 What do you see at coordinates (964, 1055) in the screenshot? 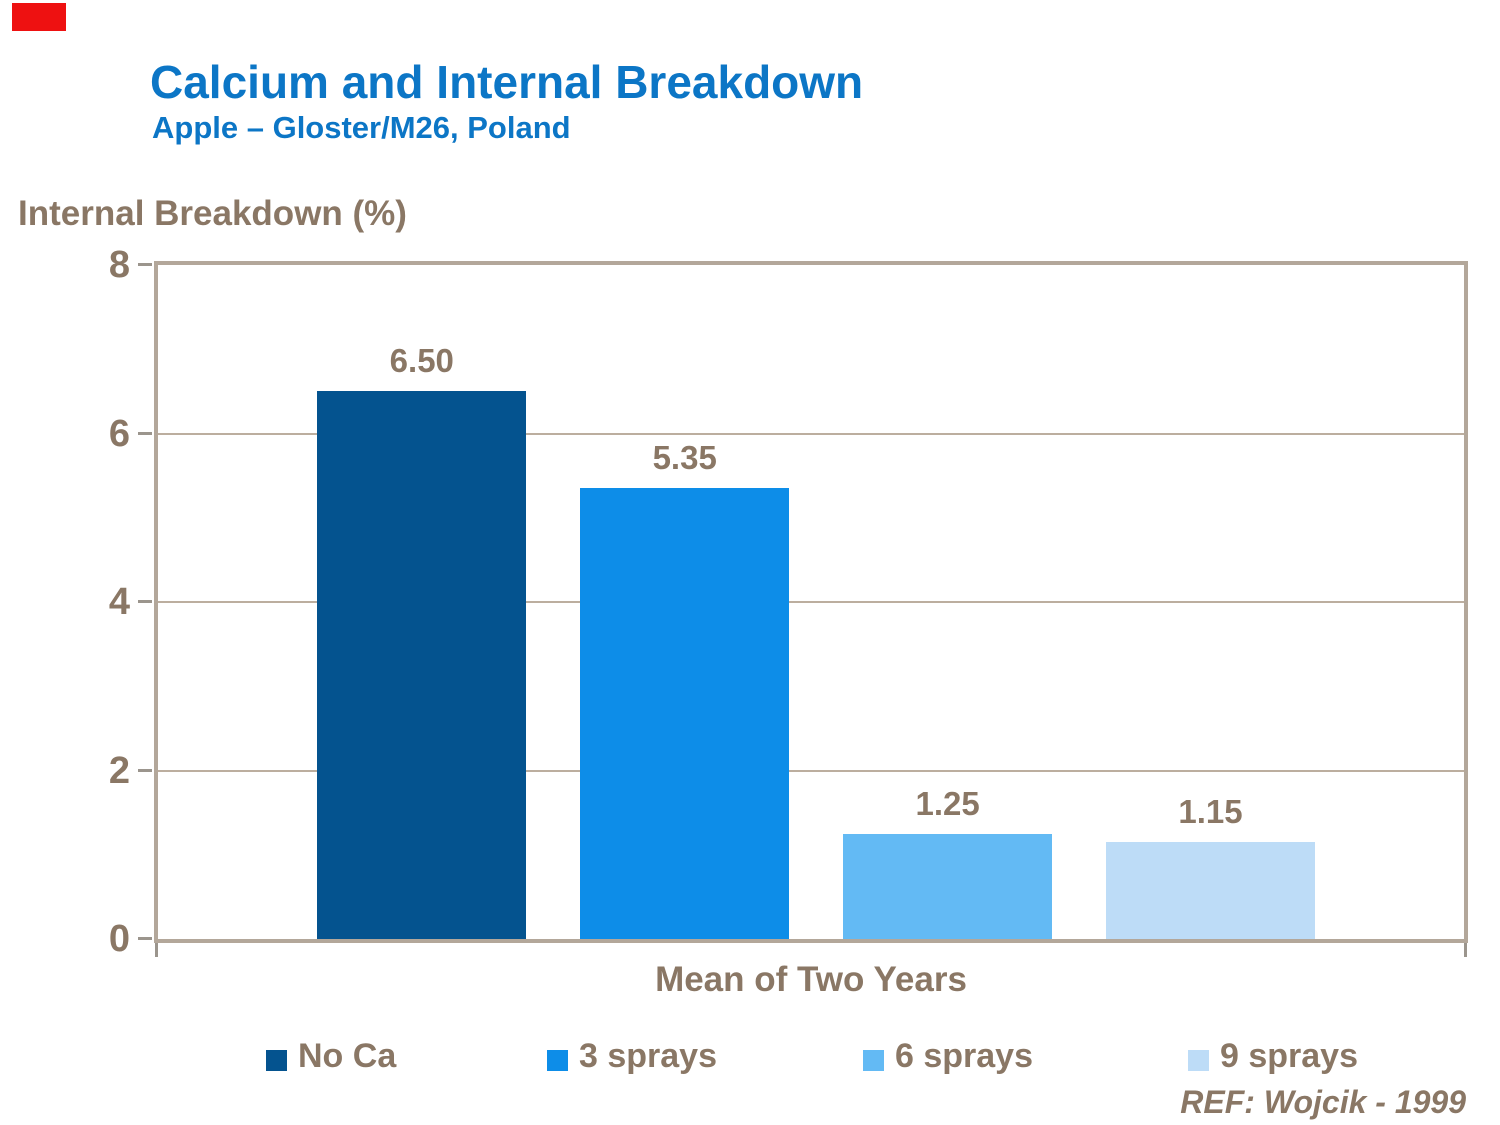
I see `legend-label: 6 sprays` at bounding box center [964, 1055].